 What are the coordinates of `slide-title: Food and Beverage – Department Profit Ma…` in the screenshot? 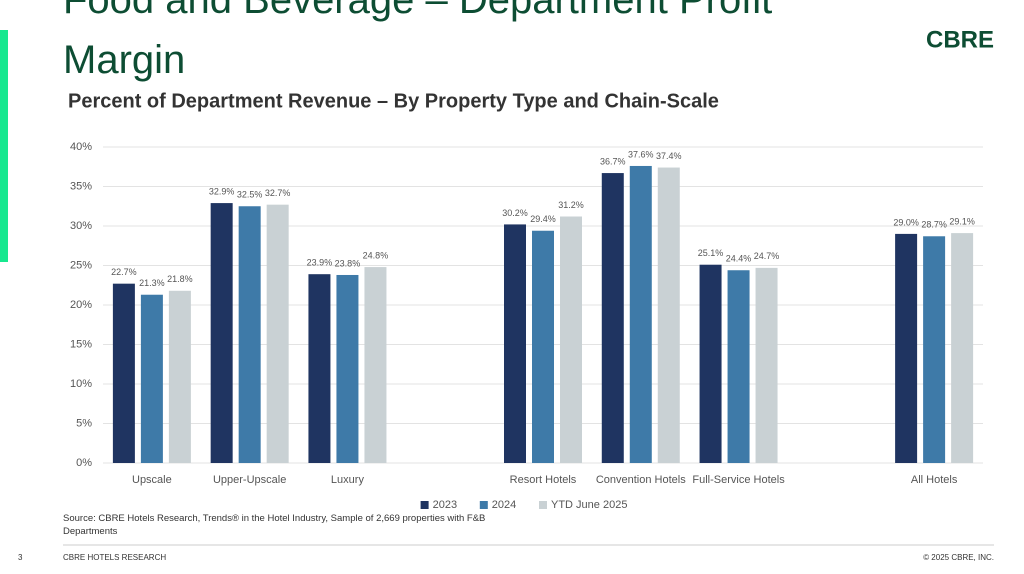 It's located at (418, 41).